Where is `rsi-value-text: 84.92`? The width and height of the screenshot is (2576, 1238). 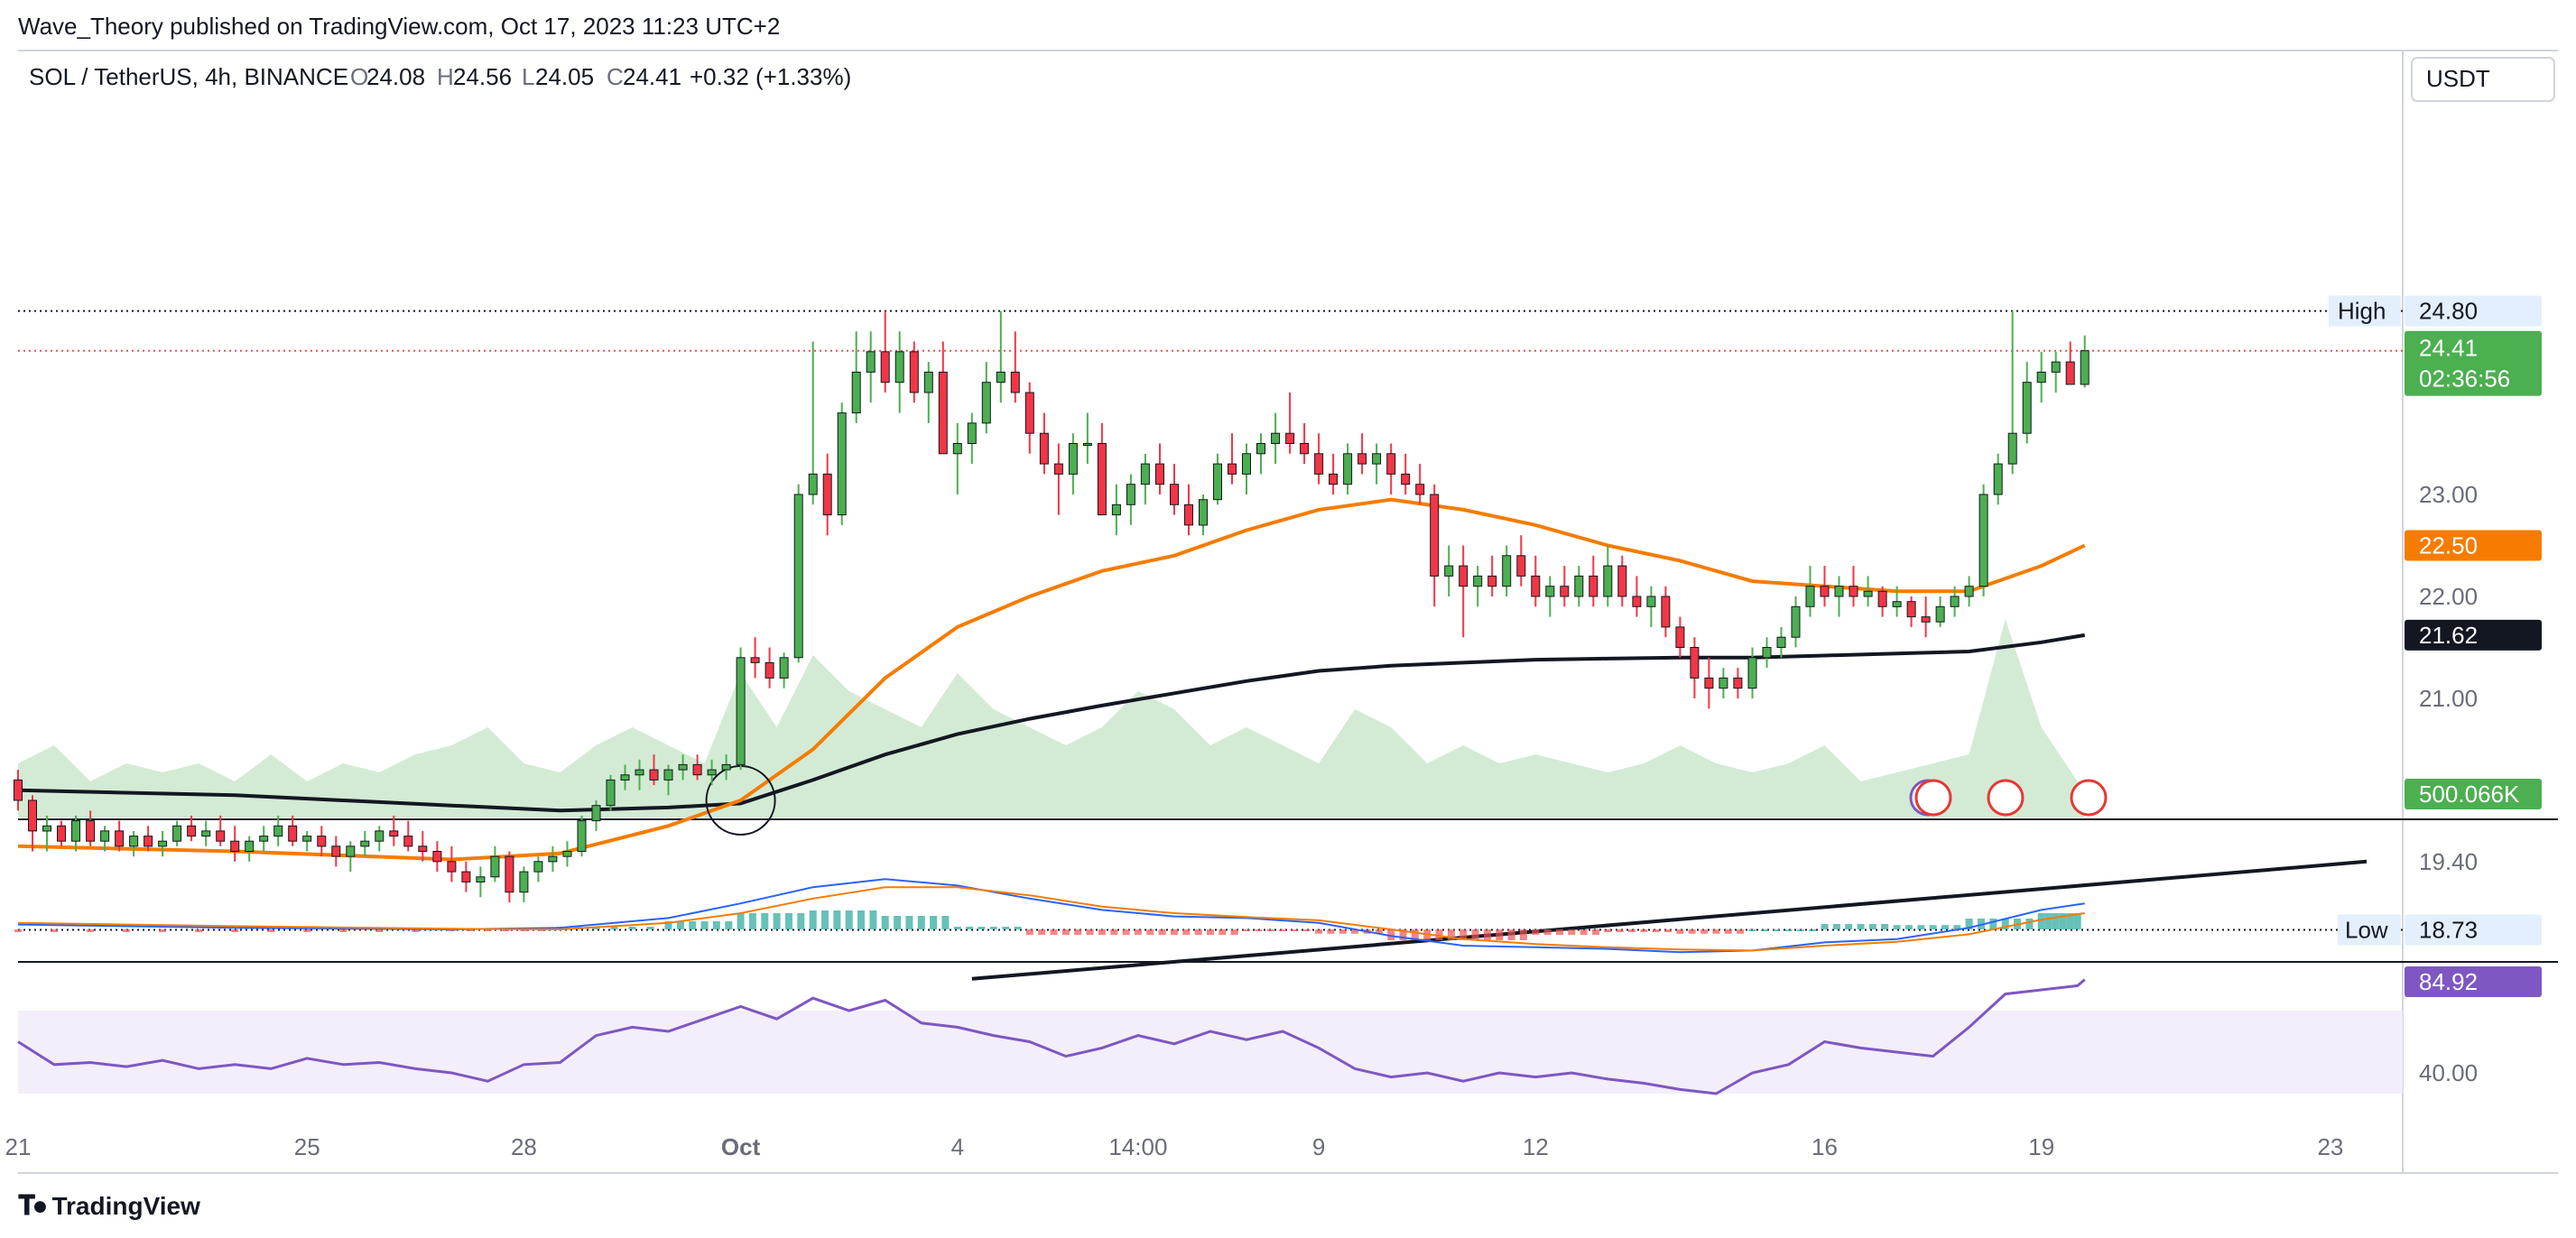 rsi-value-text: 84.92 is located at coordinates (2448, 982).